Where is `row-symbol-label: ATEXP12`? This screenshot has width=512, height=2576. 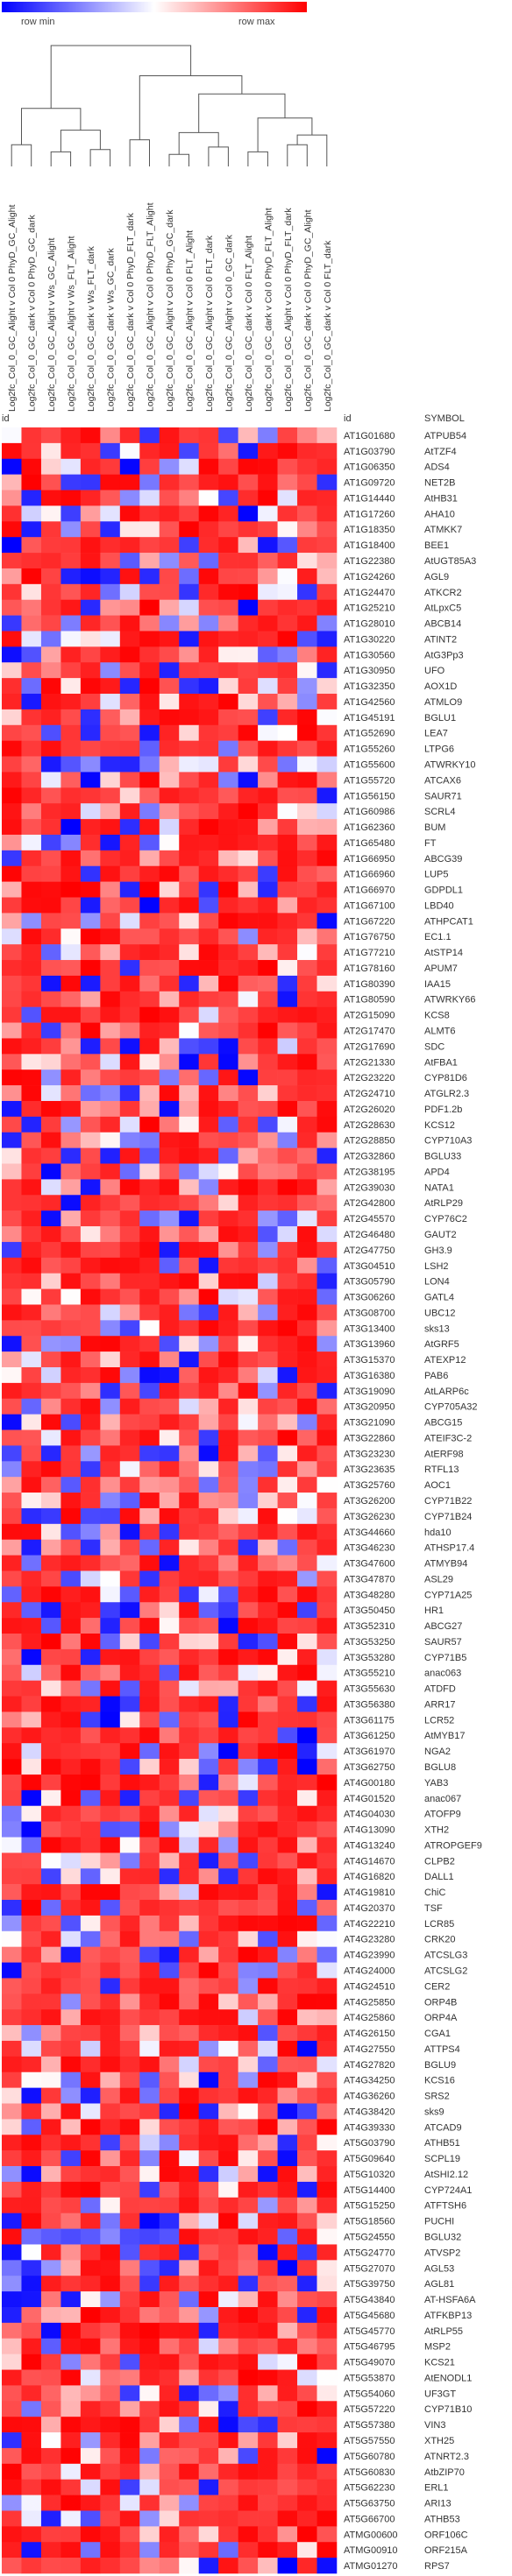
row-symbol-label: ATEXP12 is located at coordinates (445, 1360).